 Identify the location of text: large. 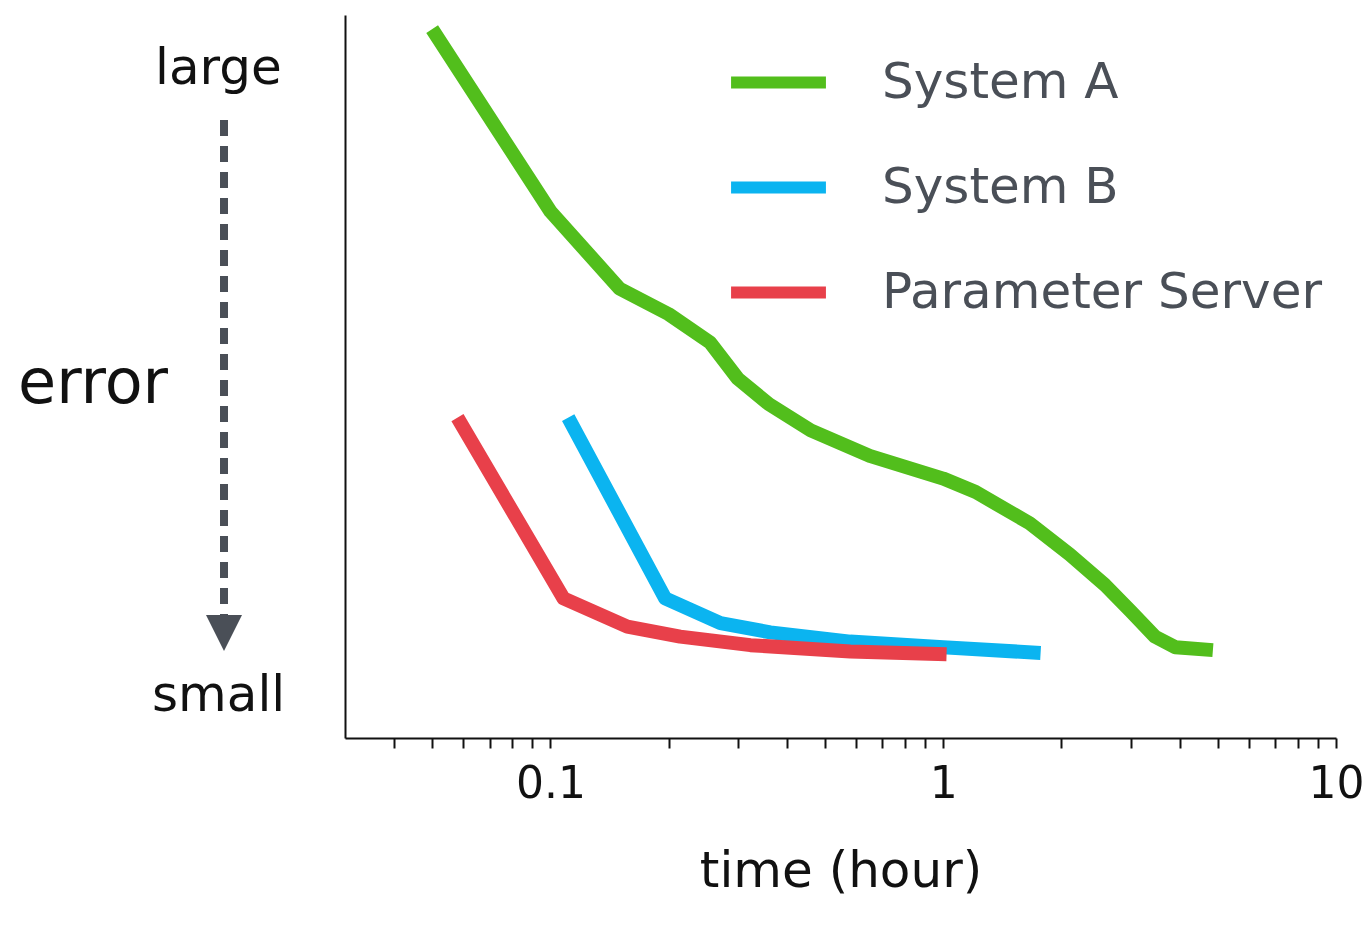
(218, 67).